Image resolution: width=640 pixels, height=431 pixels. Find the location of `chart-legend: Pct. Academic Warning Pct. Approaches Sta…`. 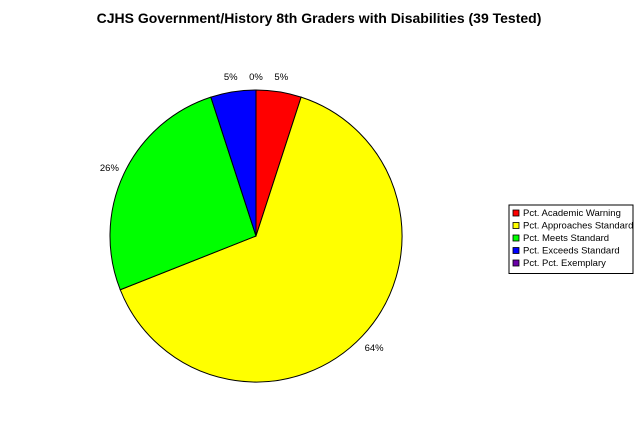

chart-legend: Pct. Academic Warning Pct. Approaches Sta… is located at coordinates (571, 239).